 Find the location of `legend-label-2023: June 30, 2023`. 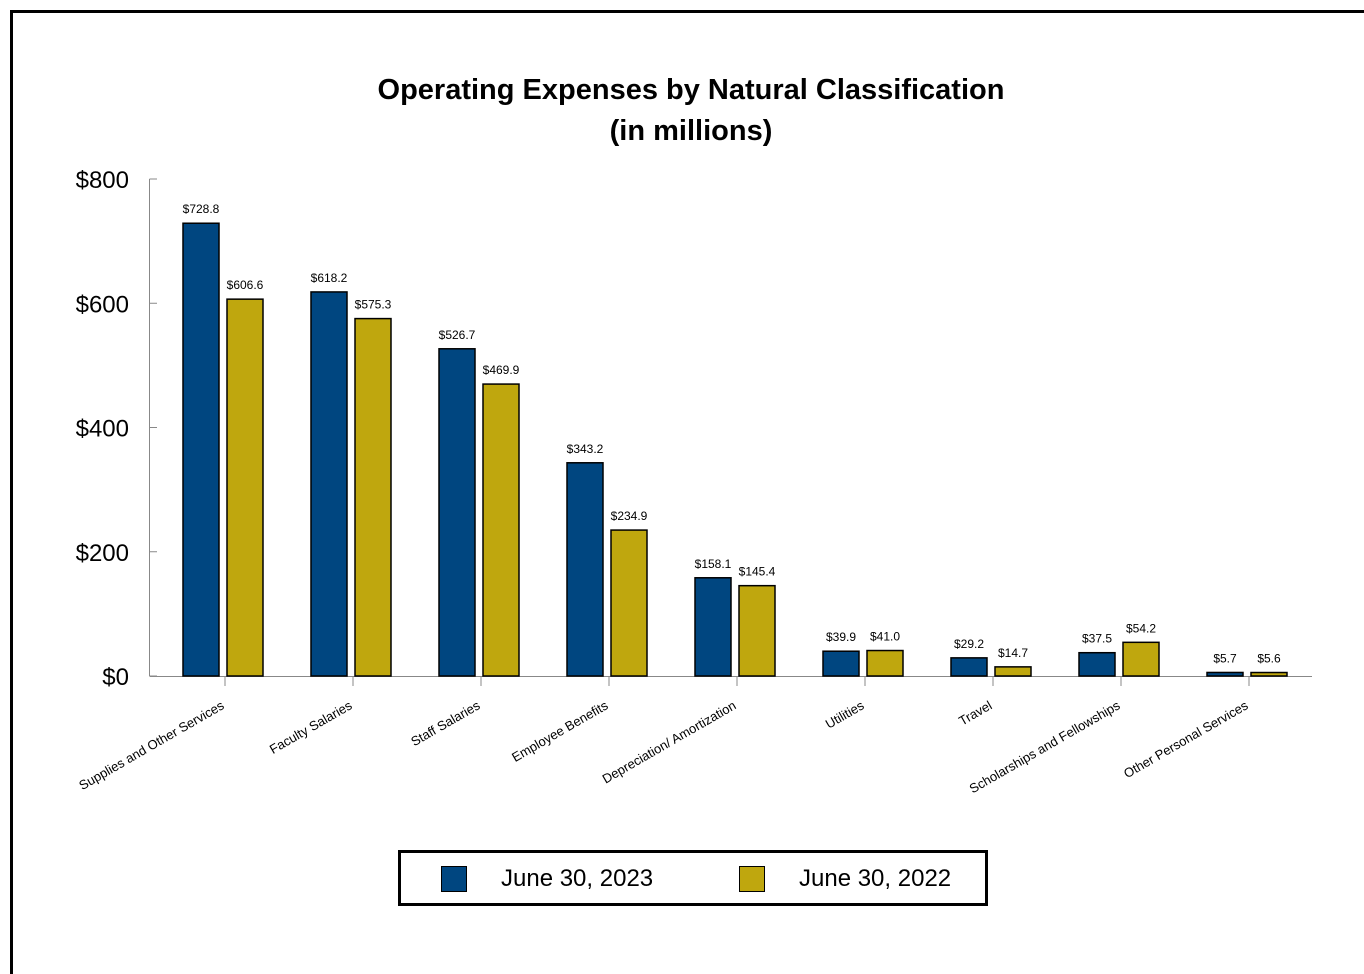

legend-label-2023: June 30, 2023 is located at coordinates (577, 878).